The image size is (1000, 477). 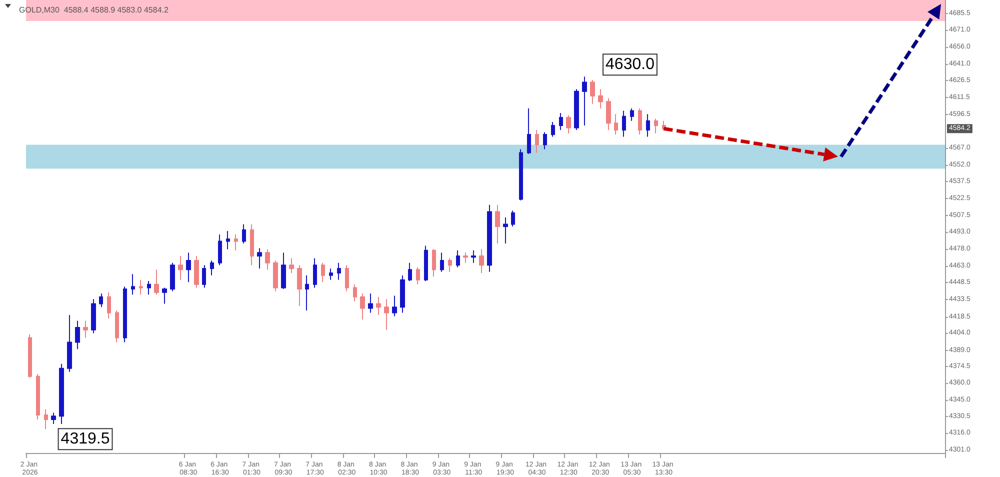 I want to click on annotation: 4319.5, so click(x=85, y=439).